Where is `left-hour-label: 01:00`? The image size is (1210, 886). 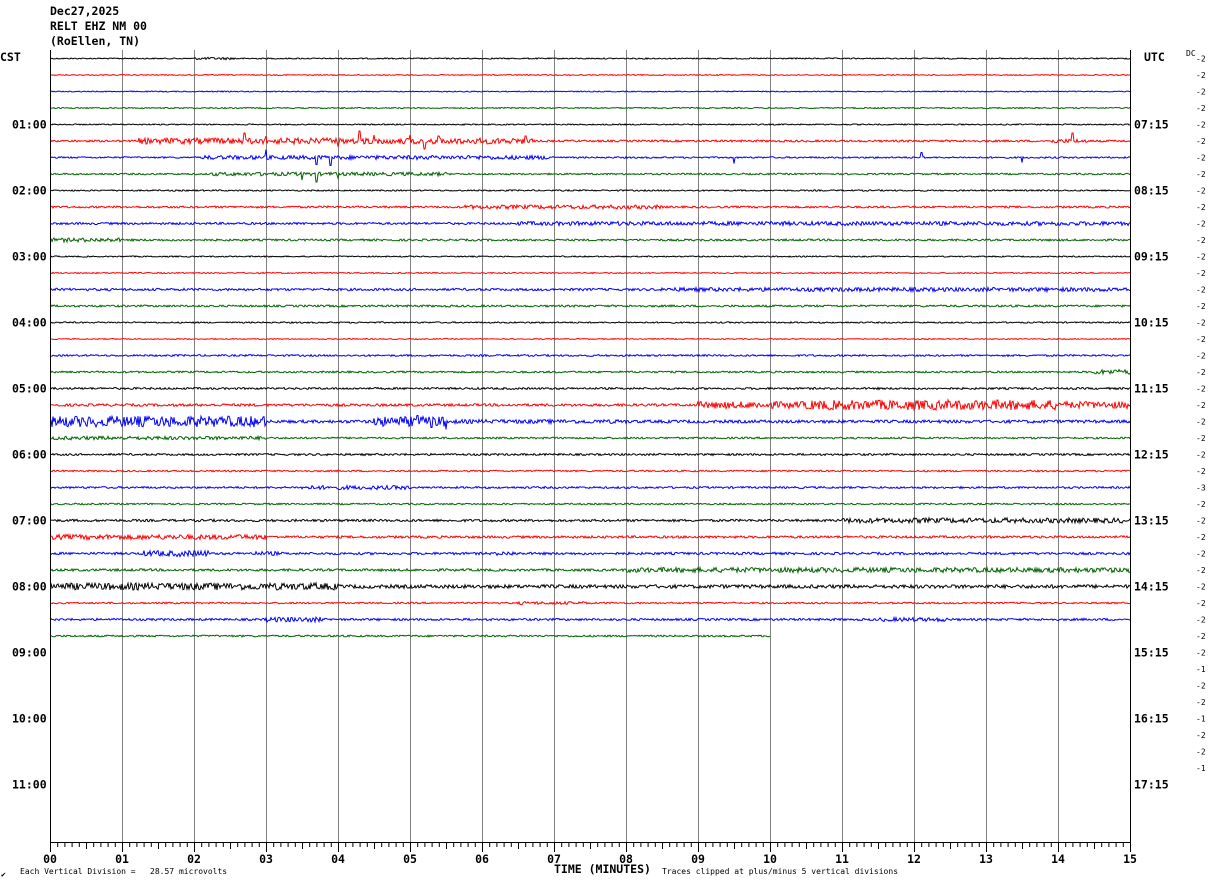
left-hour-label: 01:00 is located at coordinates (29, 125).